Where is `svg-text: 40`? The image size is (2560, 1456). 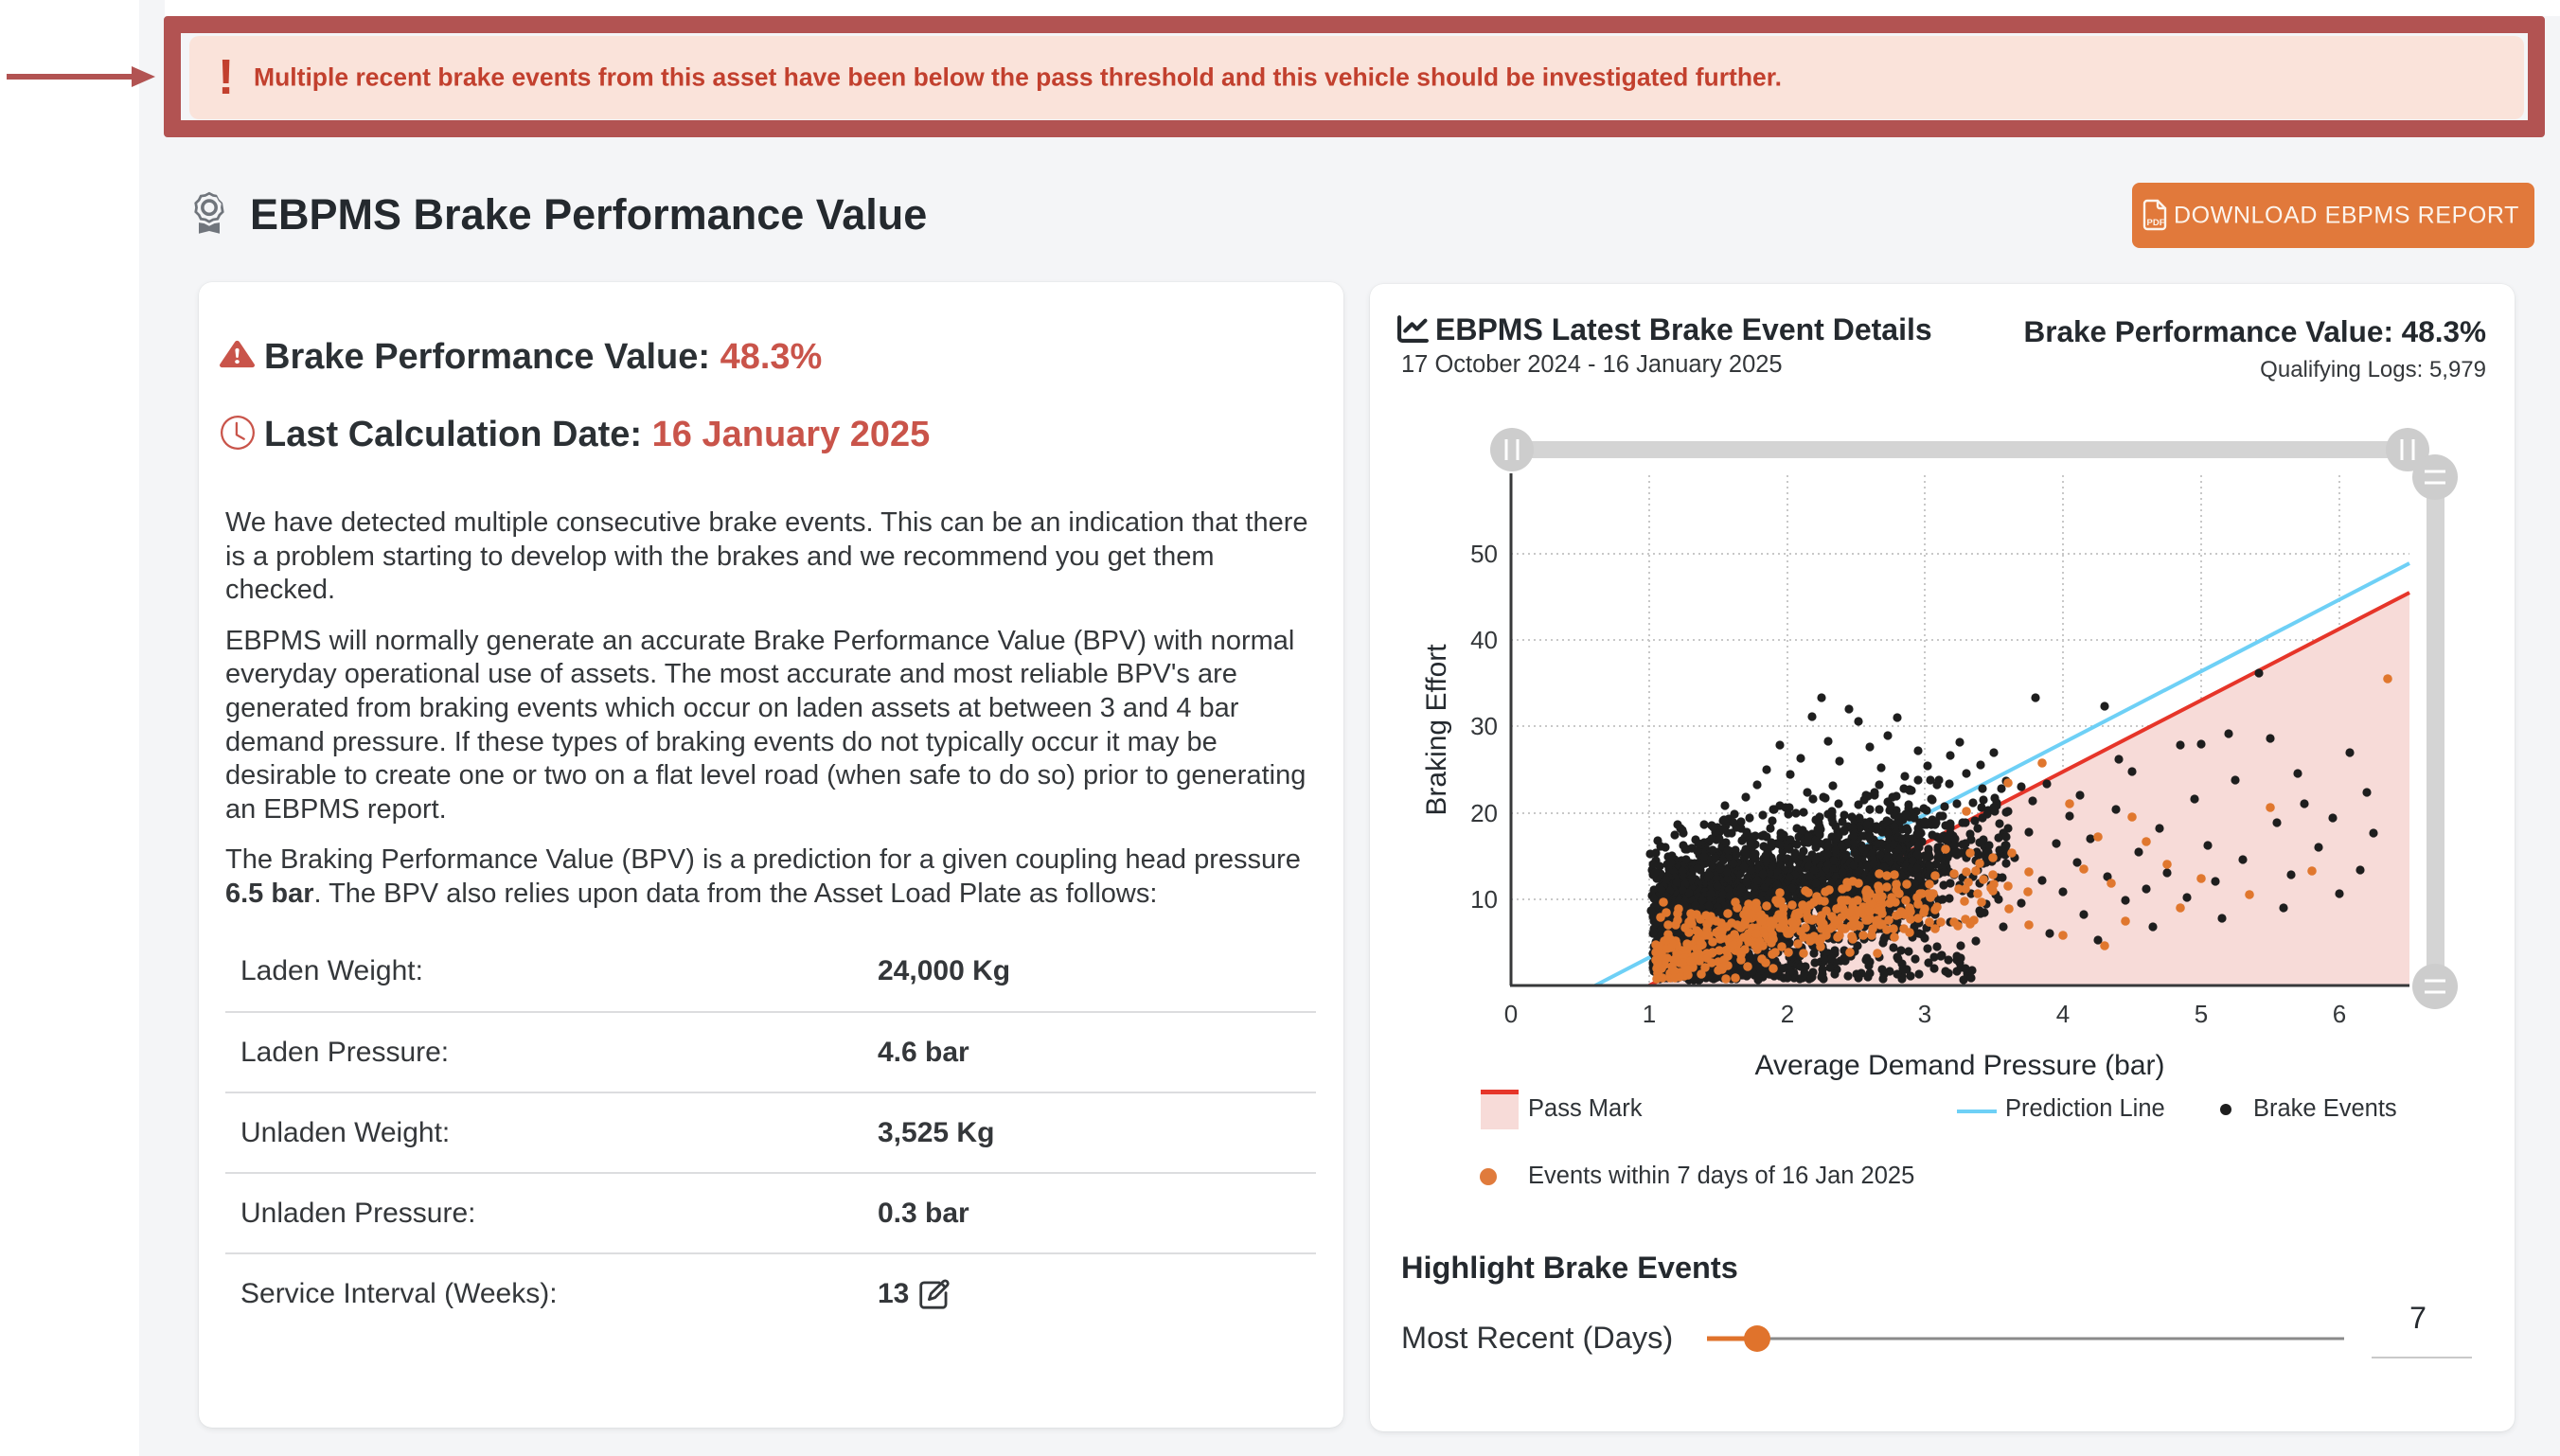
svg-text: 40 is located at coordinates (1484, 640).